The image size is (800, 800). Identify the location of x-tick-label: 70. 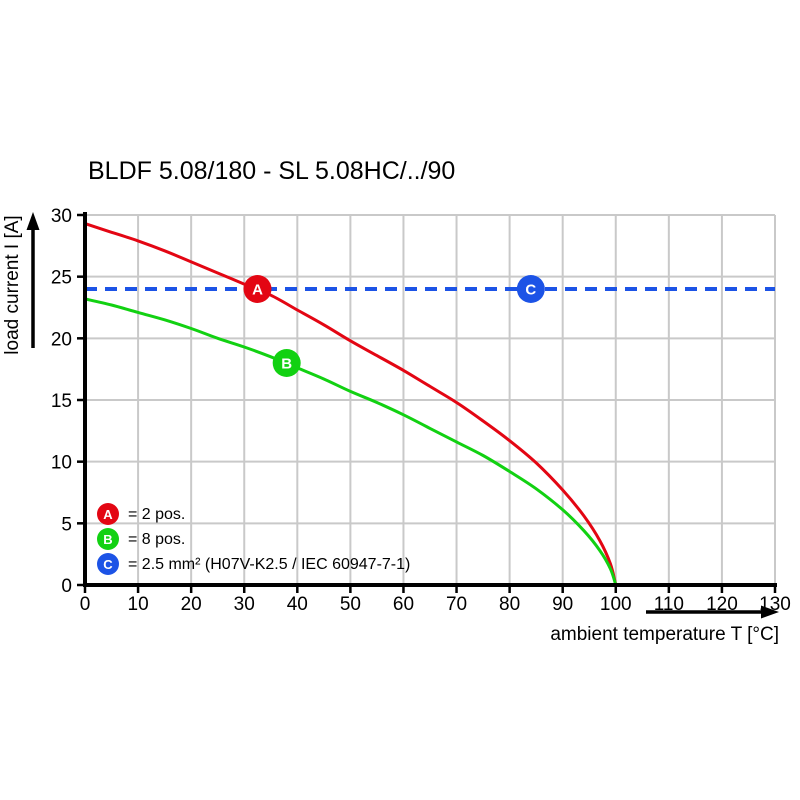
(456, 604).